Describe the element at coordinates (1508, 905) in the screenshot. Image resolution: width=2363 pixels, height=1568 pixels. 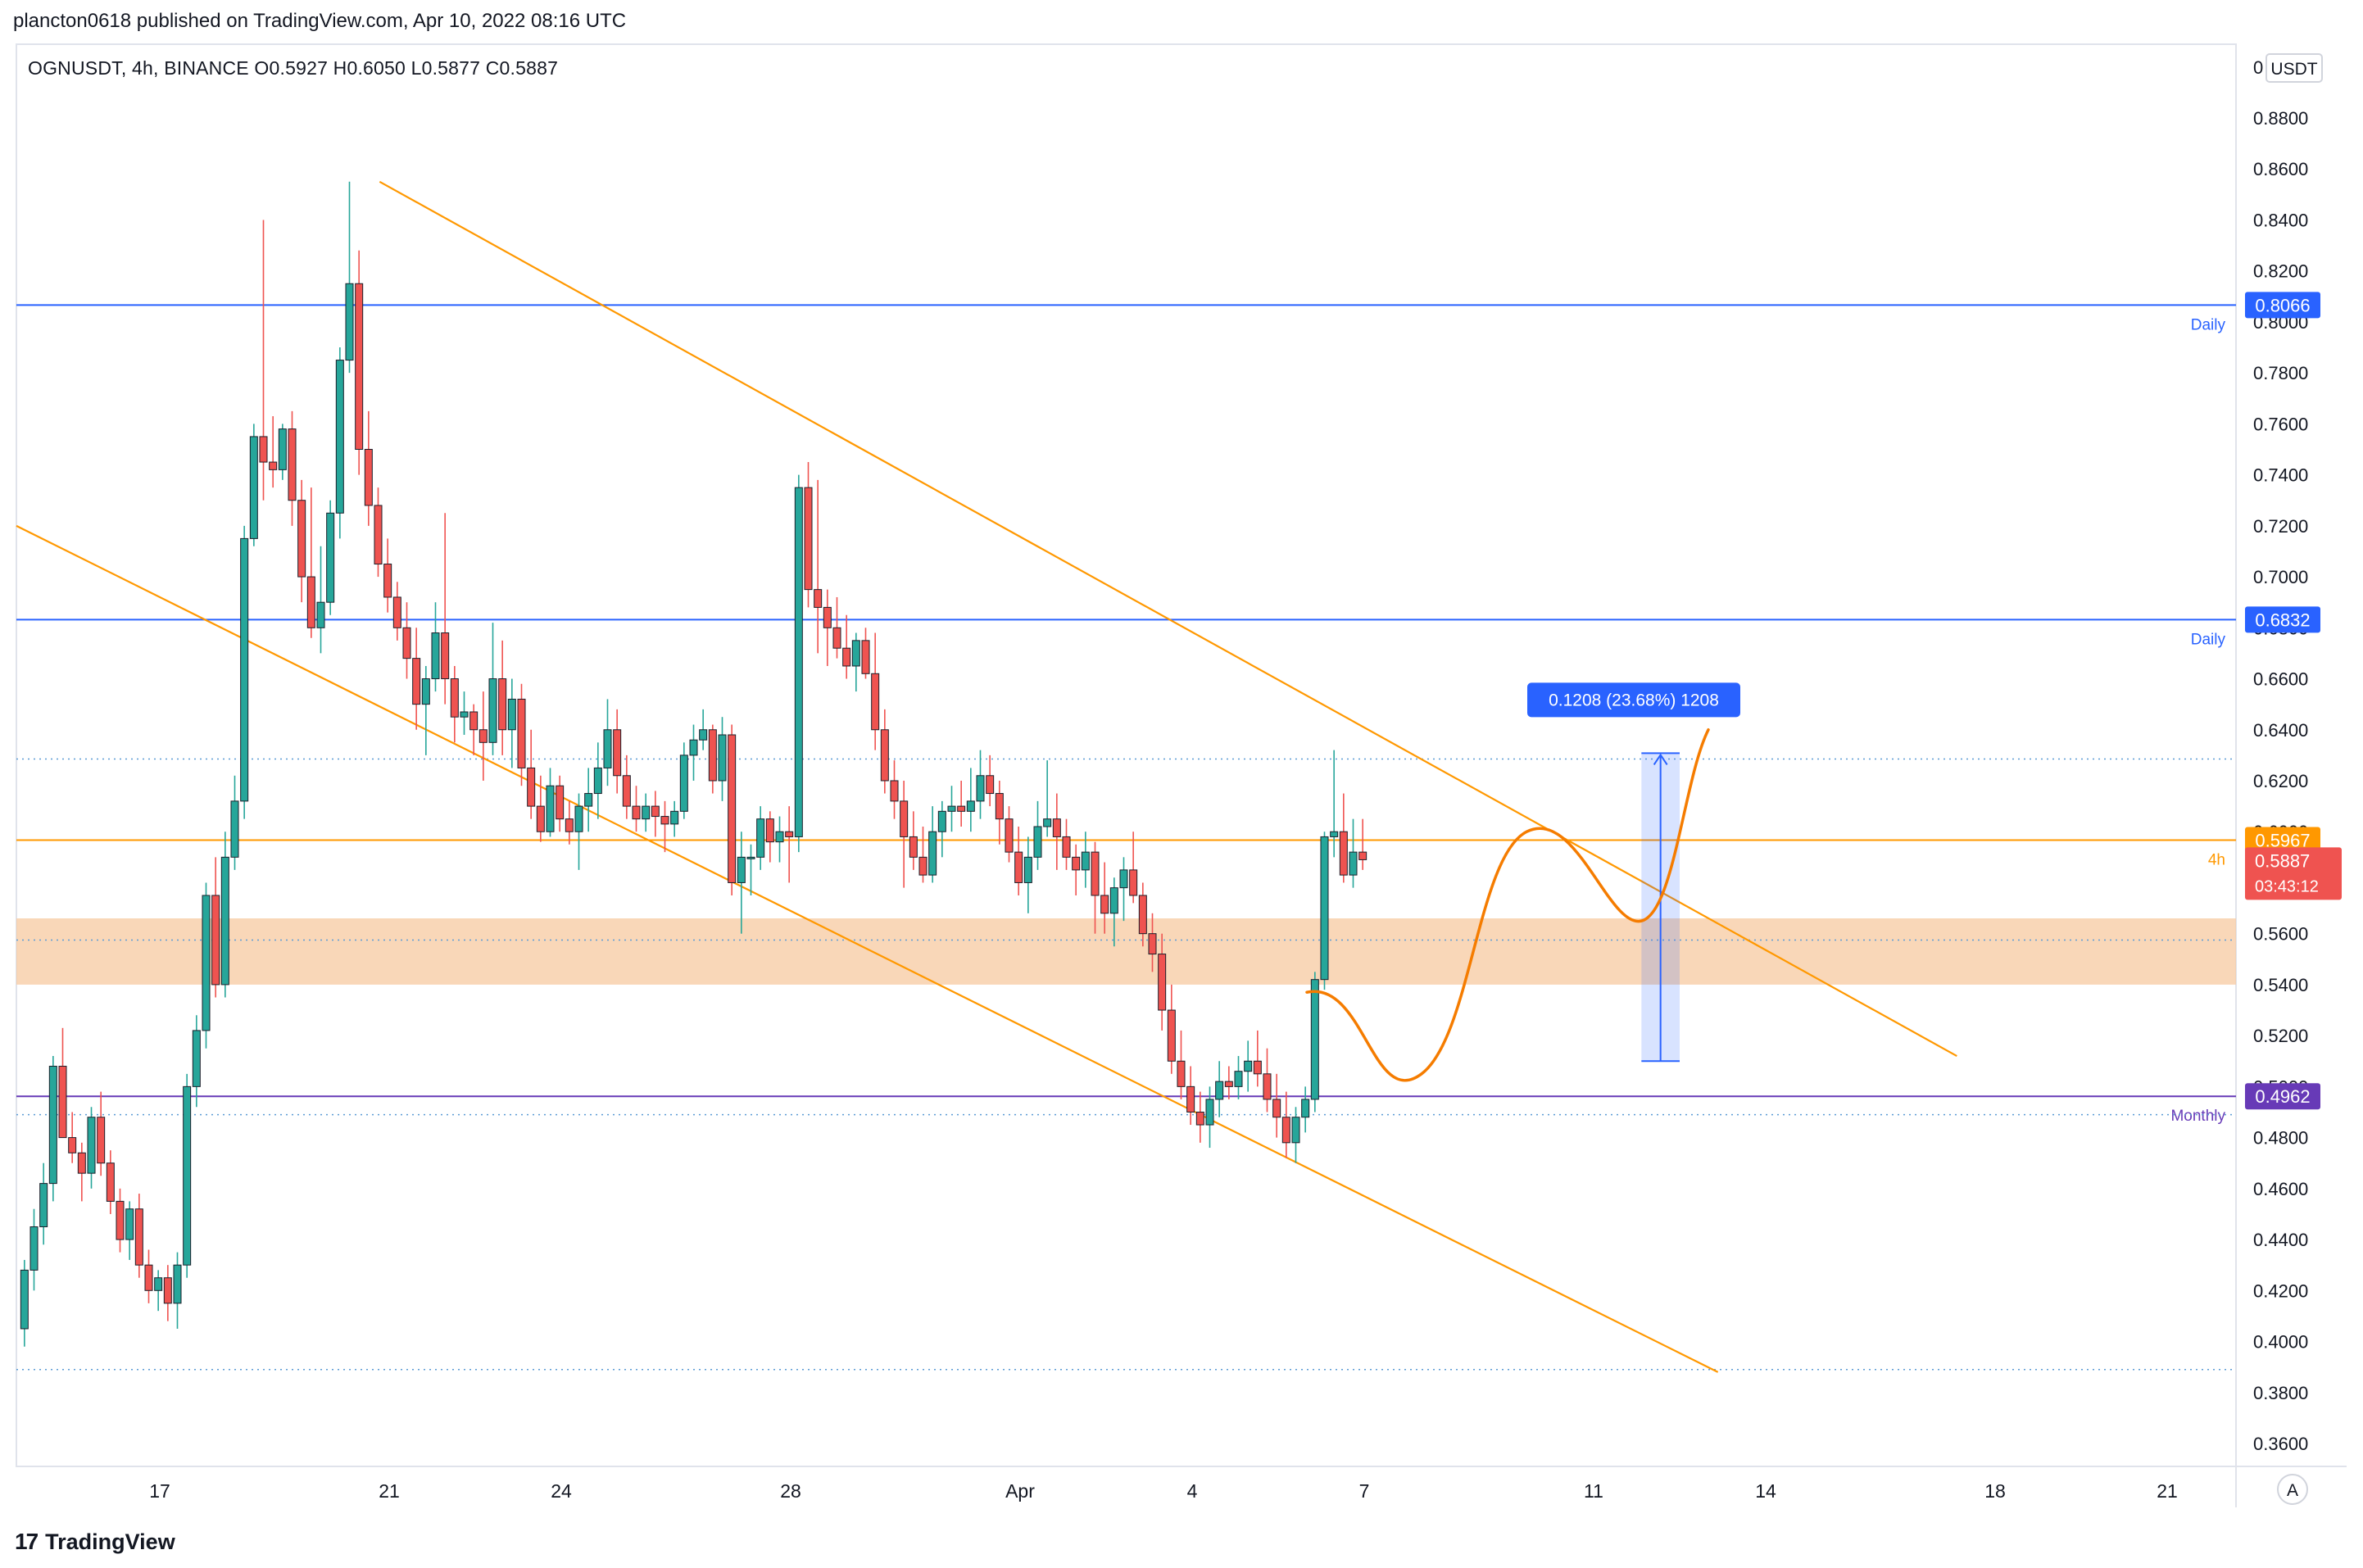
I see `projected-price-path` at that location.